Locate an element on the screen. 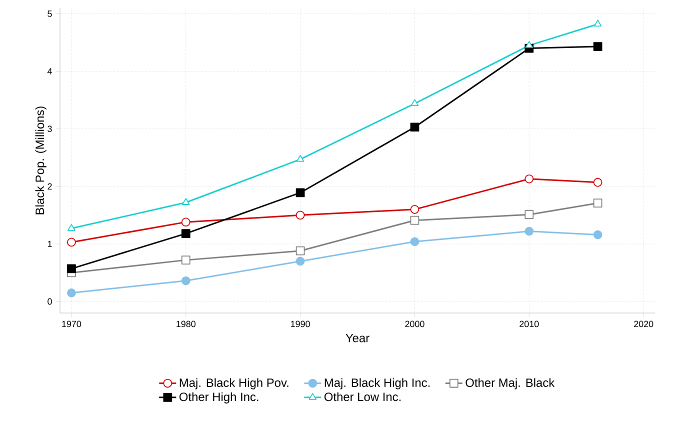 This screenshot has height=423, width=681. legend-label: Other Low Inc. is located at coordinates (362, 397).